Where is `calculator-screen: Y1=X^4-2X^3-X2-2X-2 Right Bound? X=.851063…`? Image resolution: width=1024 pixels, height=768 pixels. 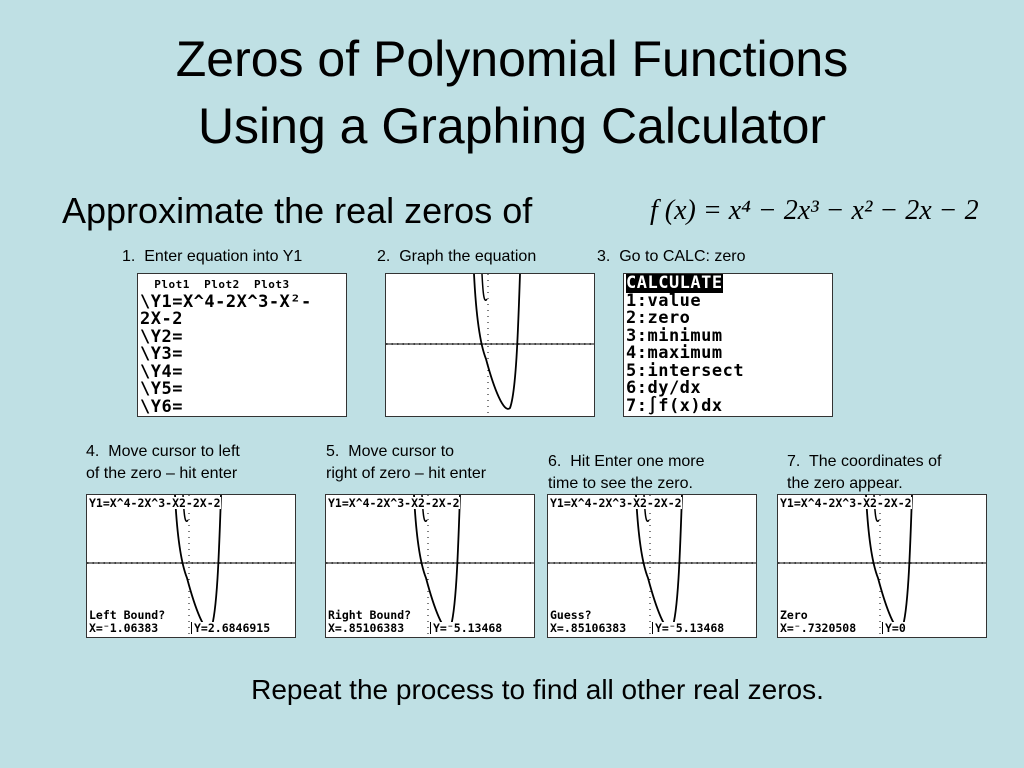 calculator-screen: Y1=X^4-2X^3-X2-2X-2 Right Bound? X=.851063… is located at coordinates (430, 566).